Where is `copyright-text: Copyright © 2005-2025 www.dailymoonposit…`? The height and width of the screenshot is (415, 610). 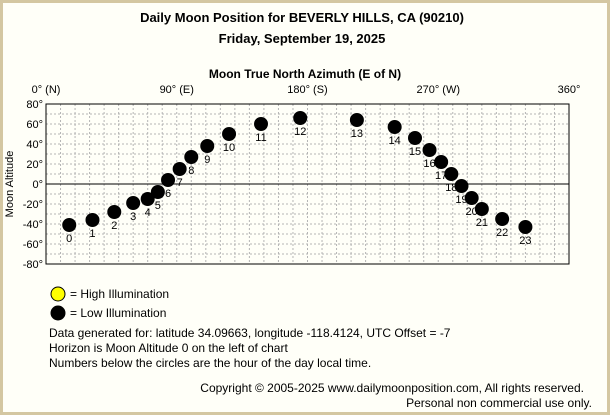
copyright-text: Copyright © 2005-2025 www.dailymoonposit… is located at coordinates (392, 388).